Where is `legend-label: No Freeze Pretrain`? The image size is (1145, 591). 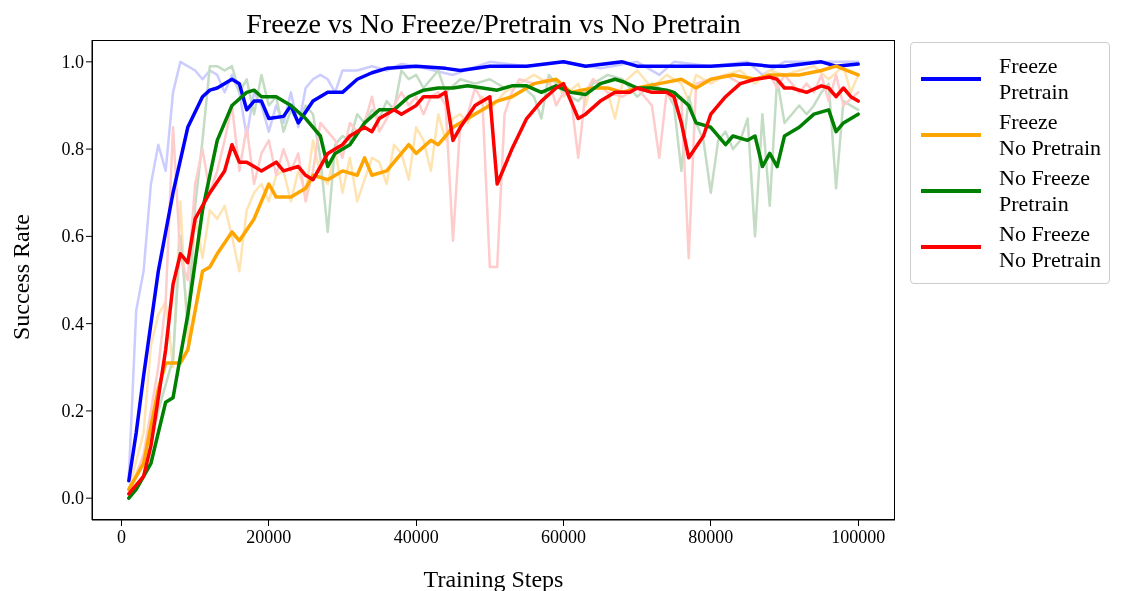
legend-label: No Freeze Pretrain is located at coordinates (1045, 191).